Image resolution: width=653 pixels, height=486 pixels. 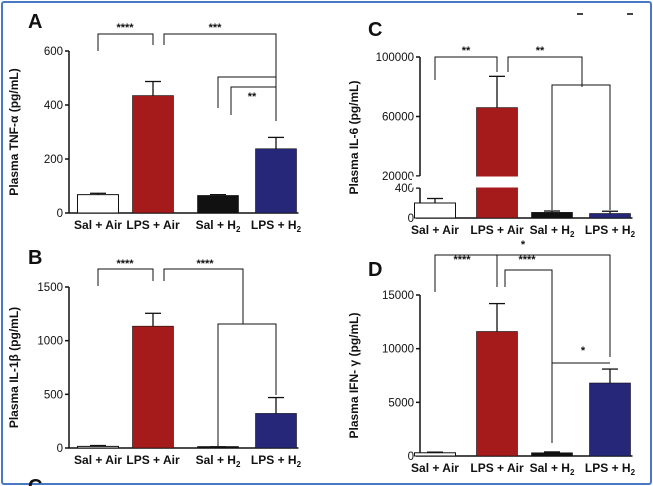 What do you see at coordinates (395, 58) in the screenshot?
I see `y-tick-label: 100000` at bounding box center [395, 58].